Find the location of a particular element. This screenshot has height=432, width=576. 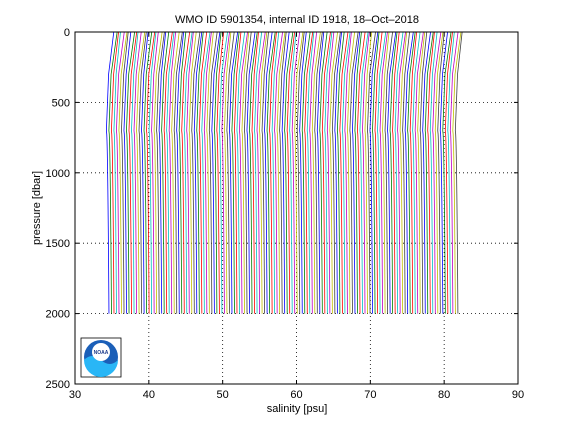

y-tick-label: 0 is located at coordinates (67, 33).